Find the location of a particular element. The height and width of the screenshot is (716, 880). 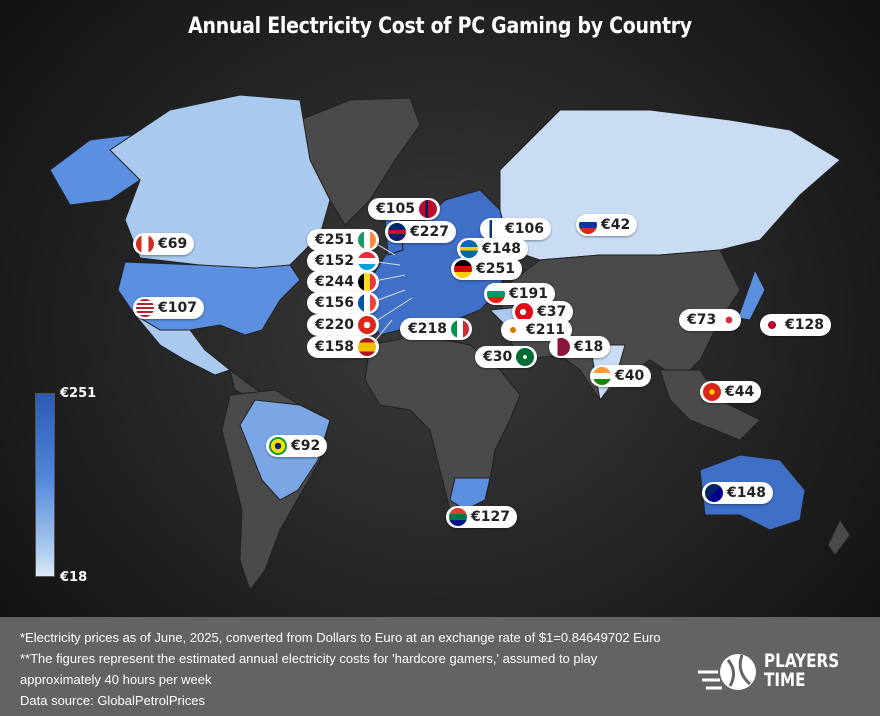

flag-fi-icon is located at coordinates (492, 229).